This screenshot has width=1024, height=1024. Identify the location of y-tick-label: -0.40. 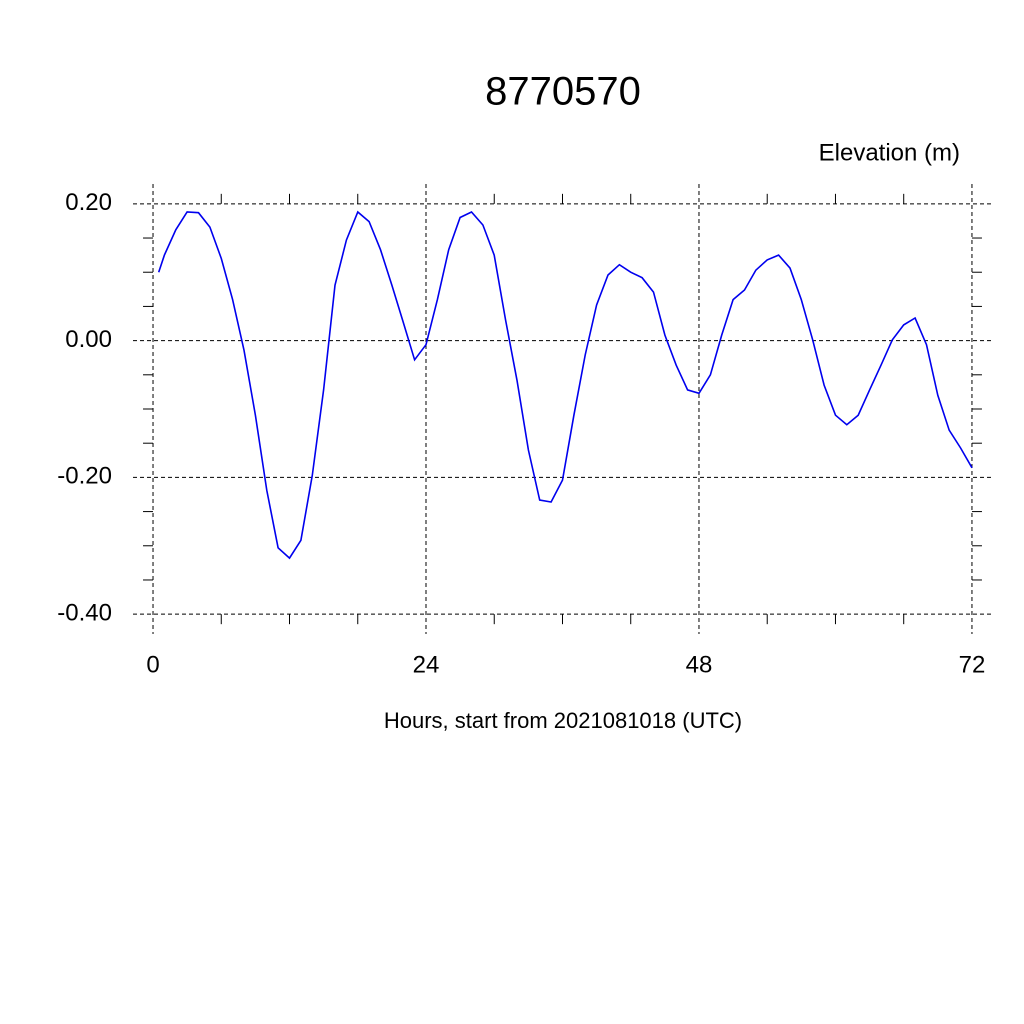
(84, 613).